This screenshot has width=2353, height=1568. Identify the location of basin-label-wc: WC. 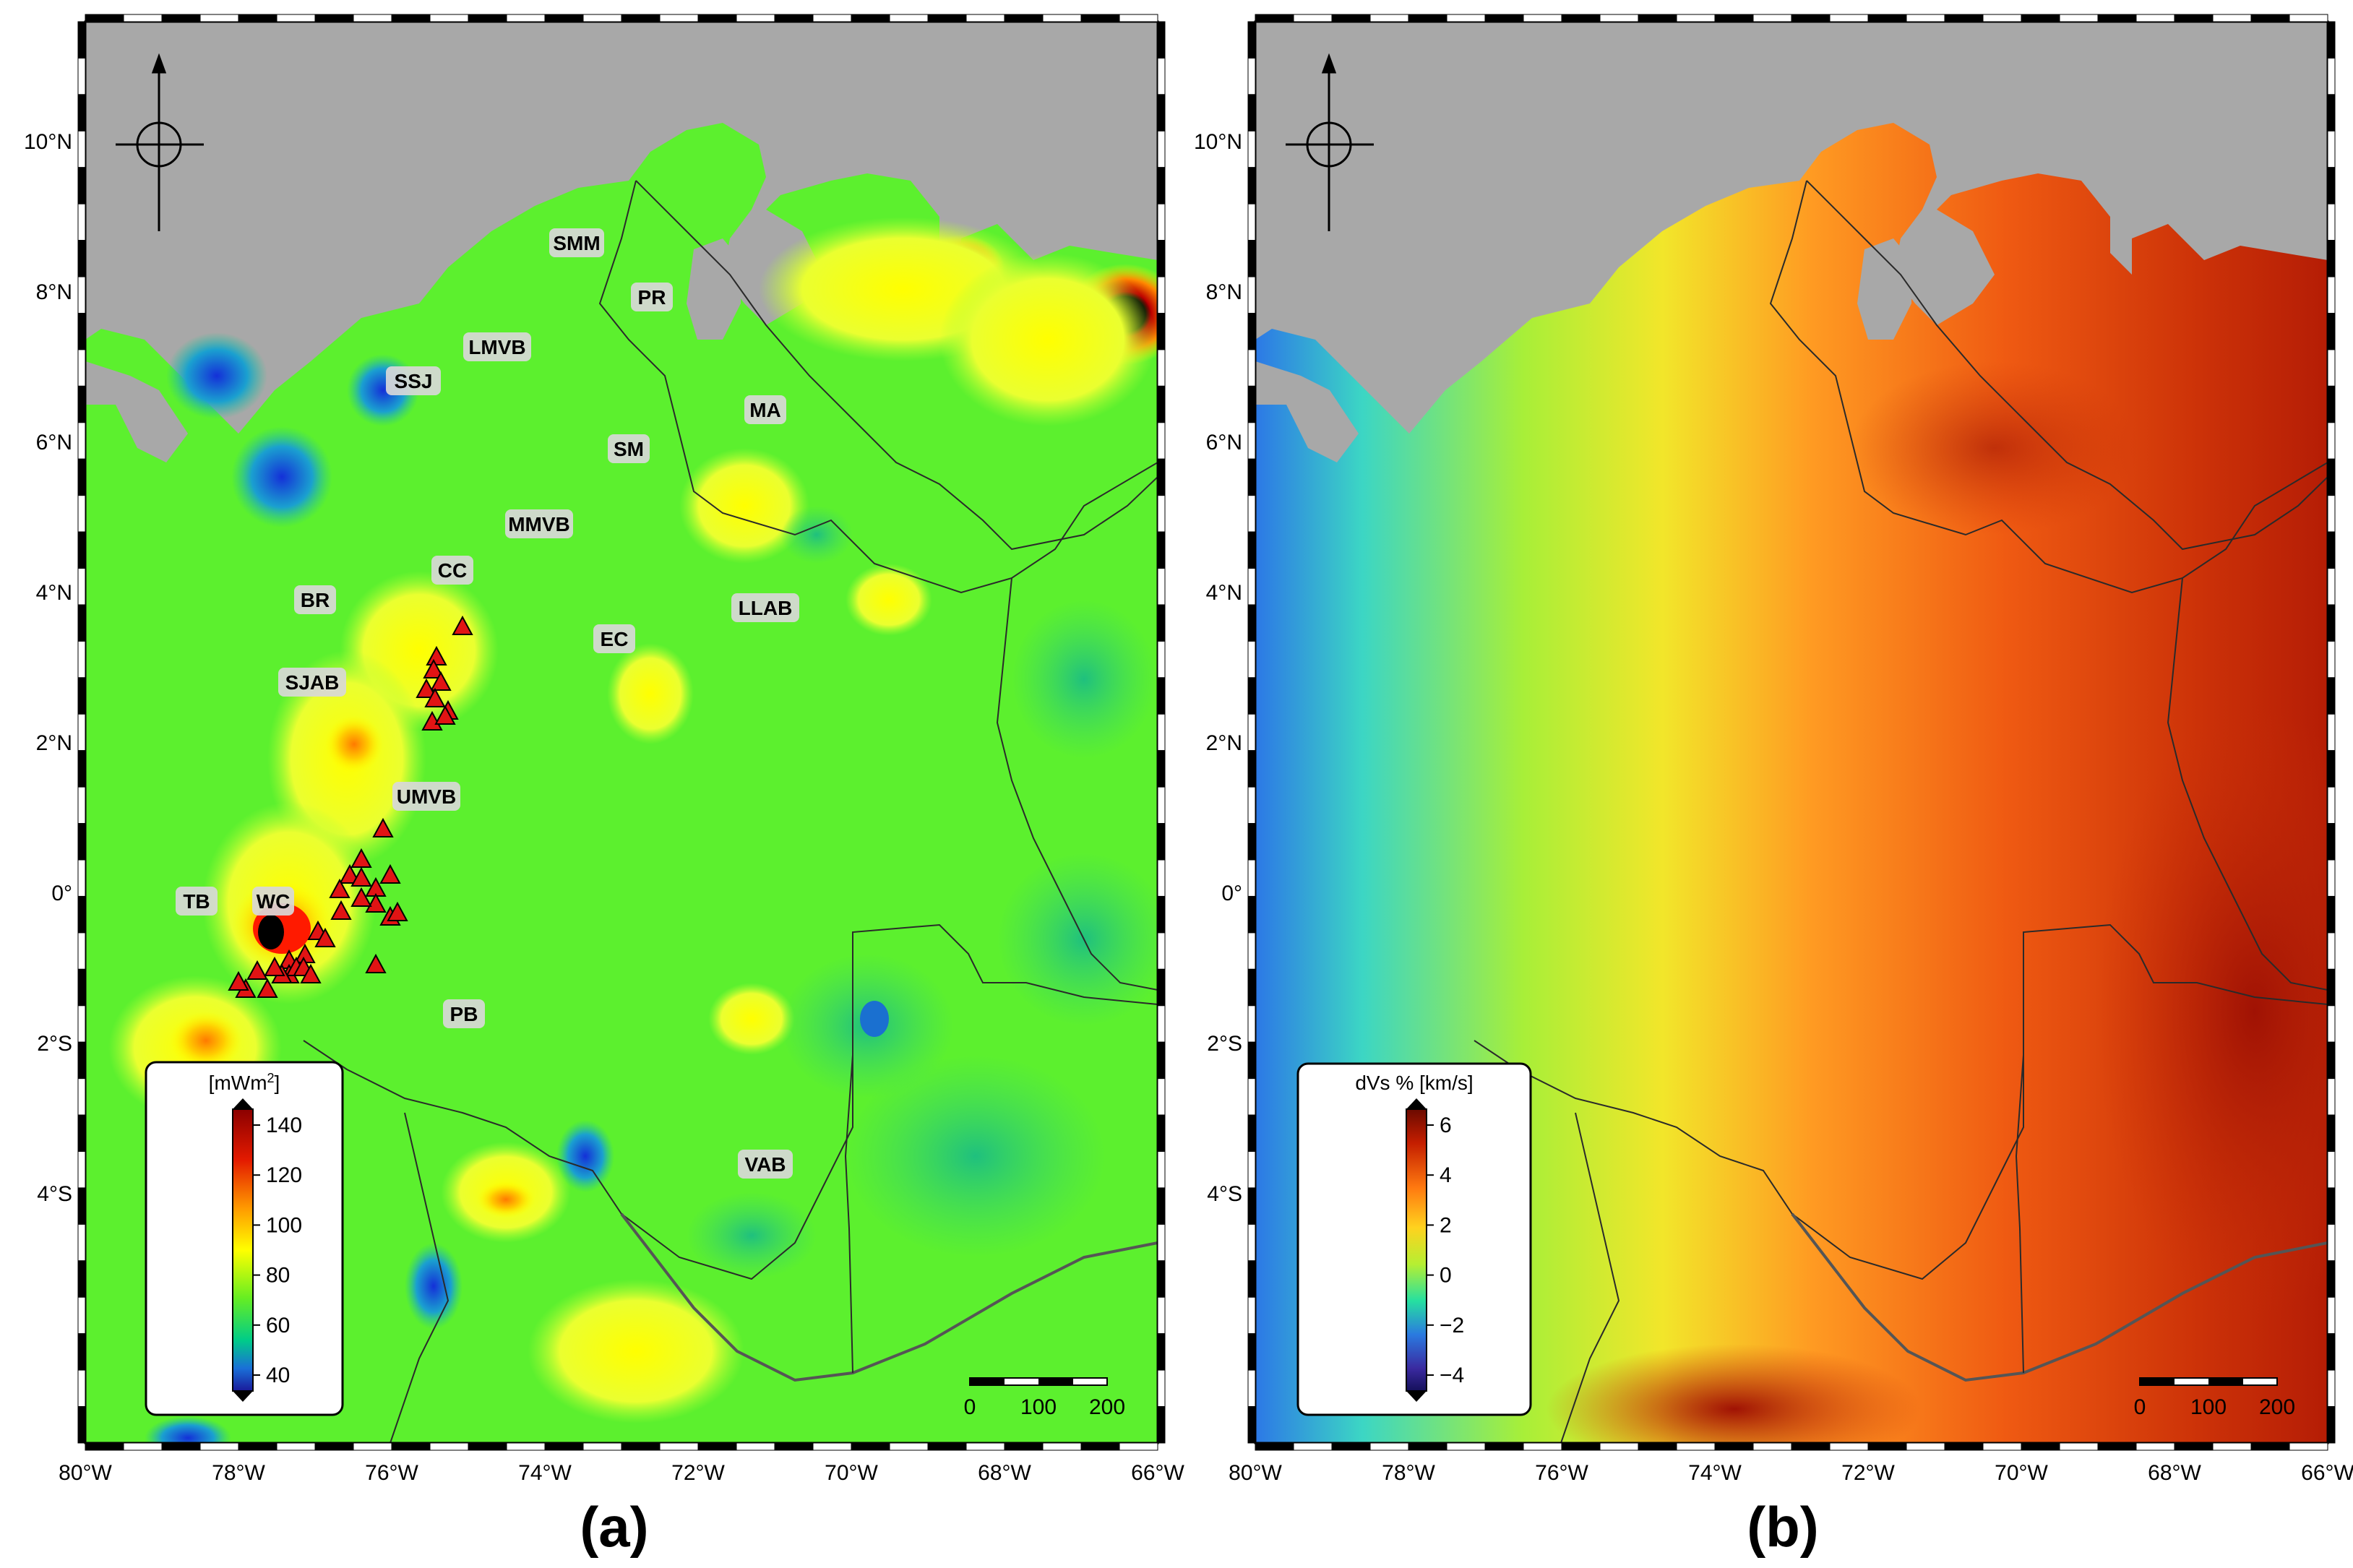
(273, 901).